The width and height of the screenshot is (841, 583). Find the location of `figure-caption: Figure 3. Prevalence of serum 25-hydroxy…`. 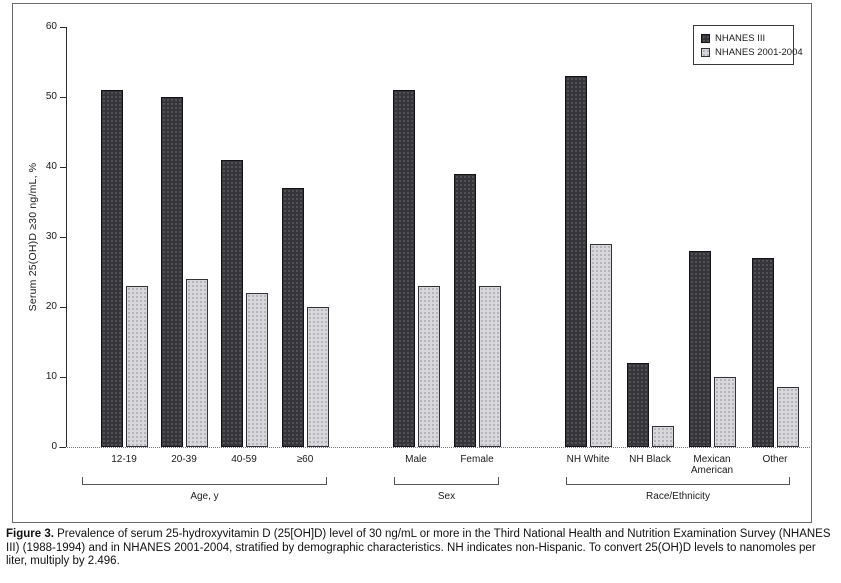

figure-caption: Figure 3. Prevalence of serum 25-hydroxy… is located at coordinates (421, 548).